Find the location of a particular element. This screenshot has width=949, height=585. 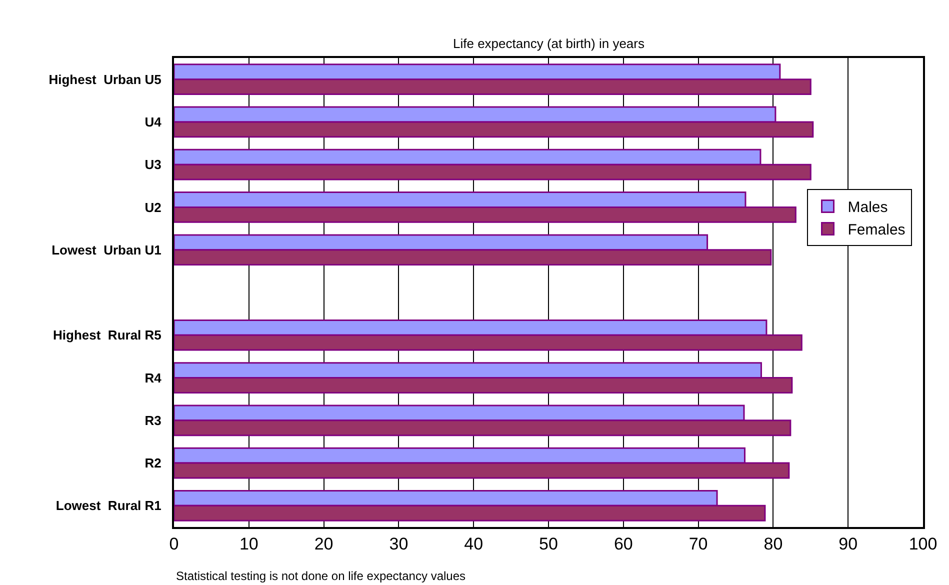

y-tick-label: U4 is located at coordinates (153, 122).